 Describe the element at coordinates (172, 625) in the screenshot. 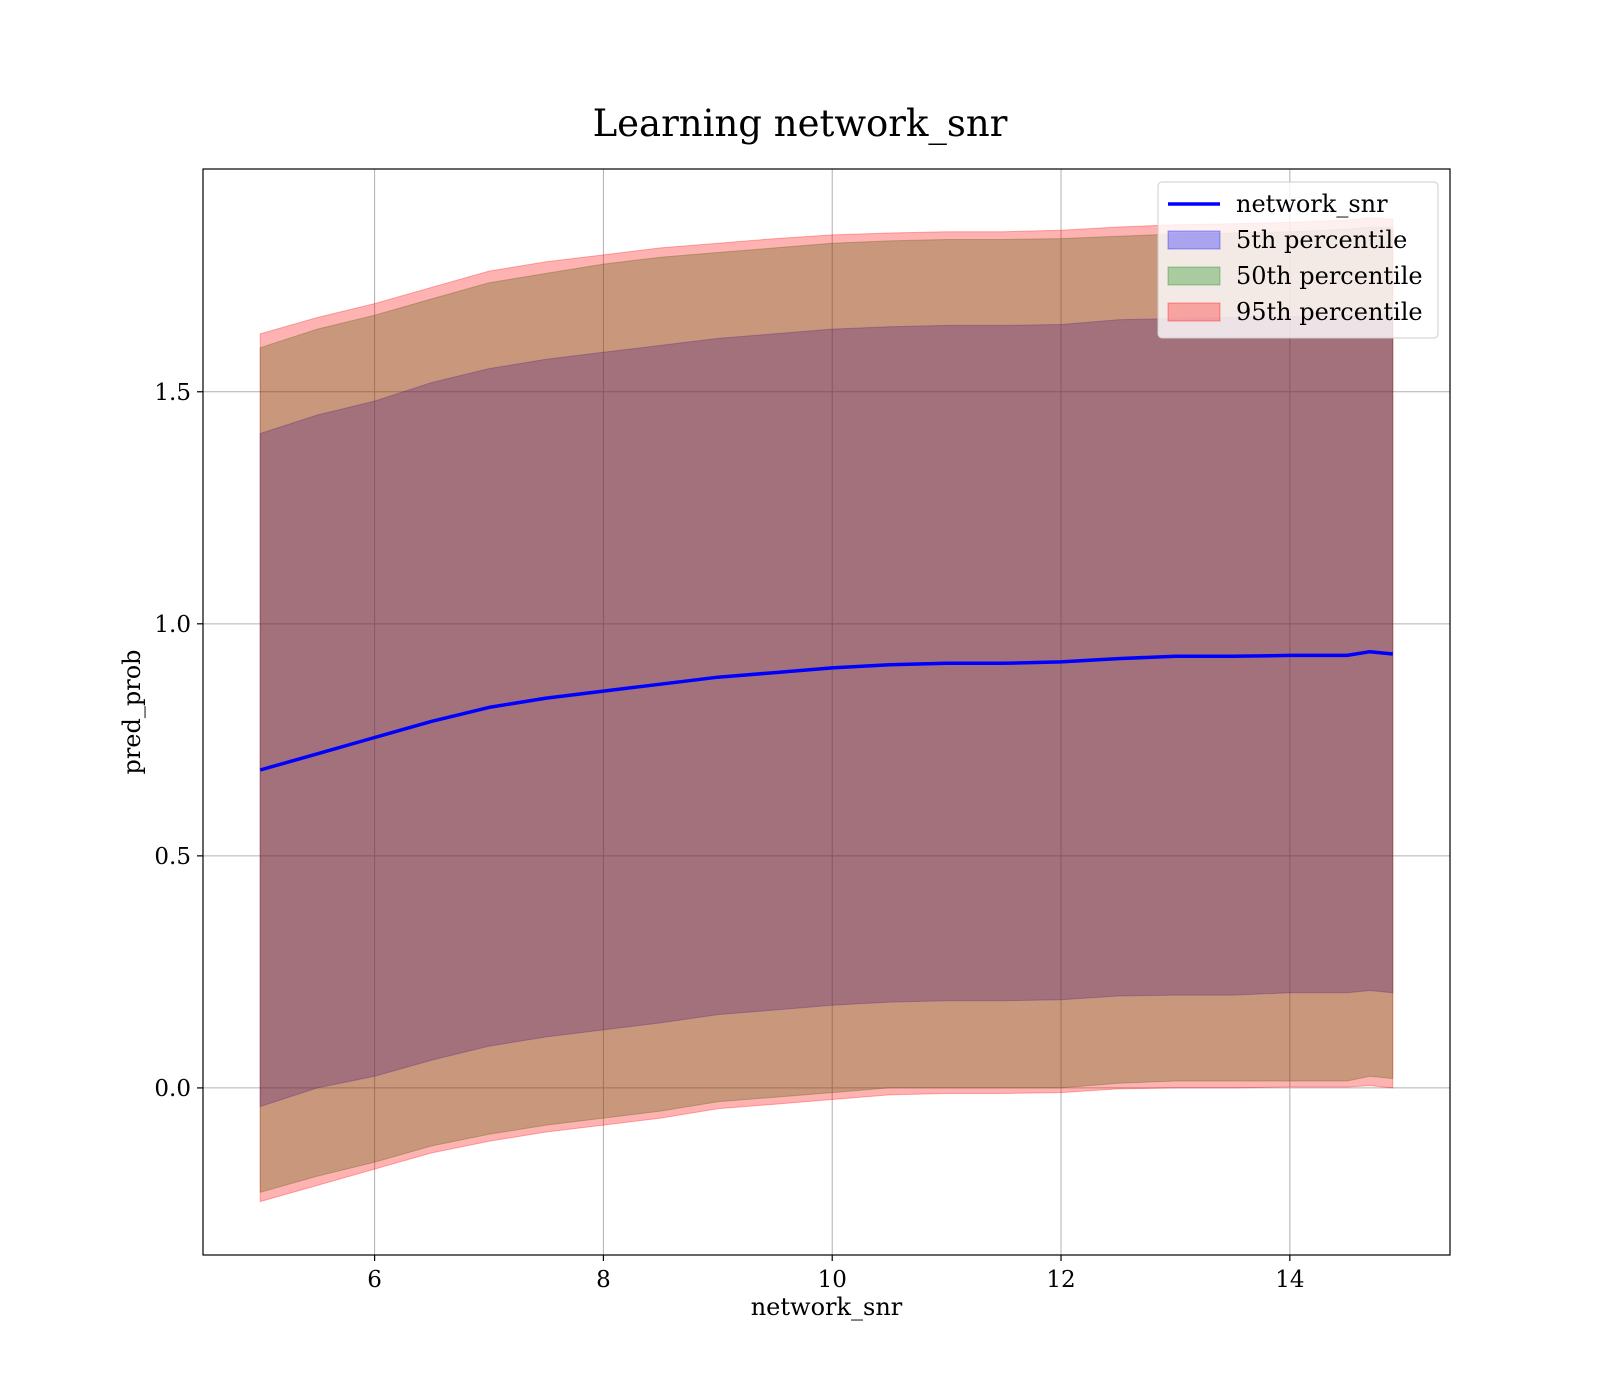

I see `y-tick-label: 1.0` at that location.